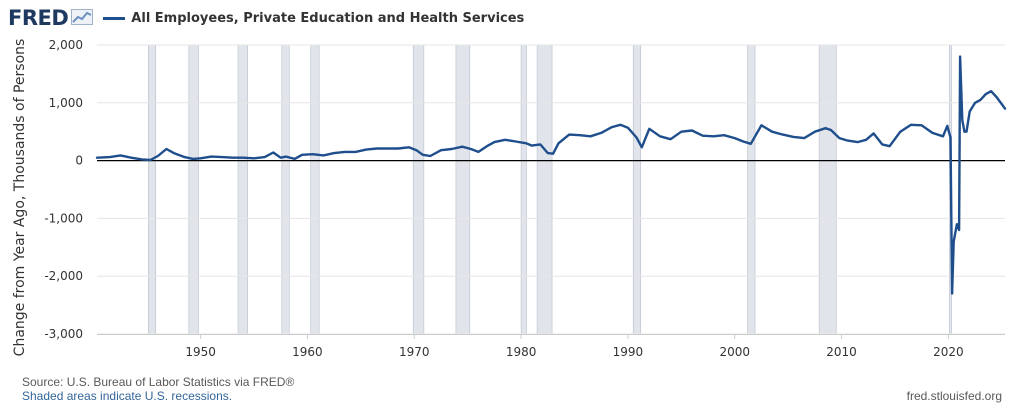 The height and width of the screenshot is (404, 1024). I want to click on y-tick-label: 1,000, so click(66, 103).